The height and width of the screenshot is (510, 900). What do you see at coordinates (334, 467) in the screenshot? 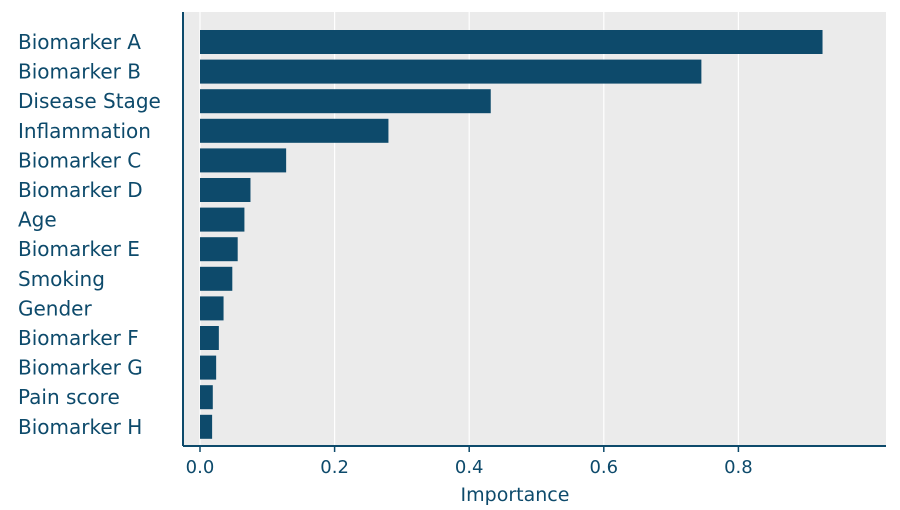
I see `x-tick-label: 0.2` at bounding box center [334, 467].